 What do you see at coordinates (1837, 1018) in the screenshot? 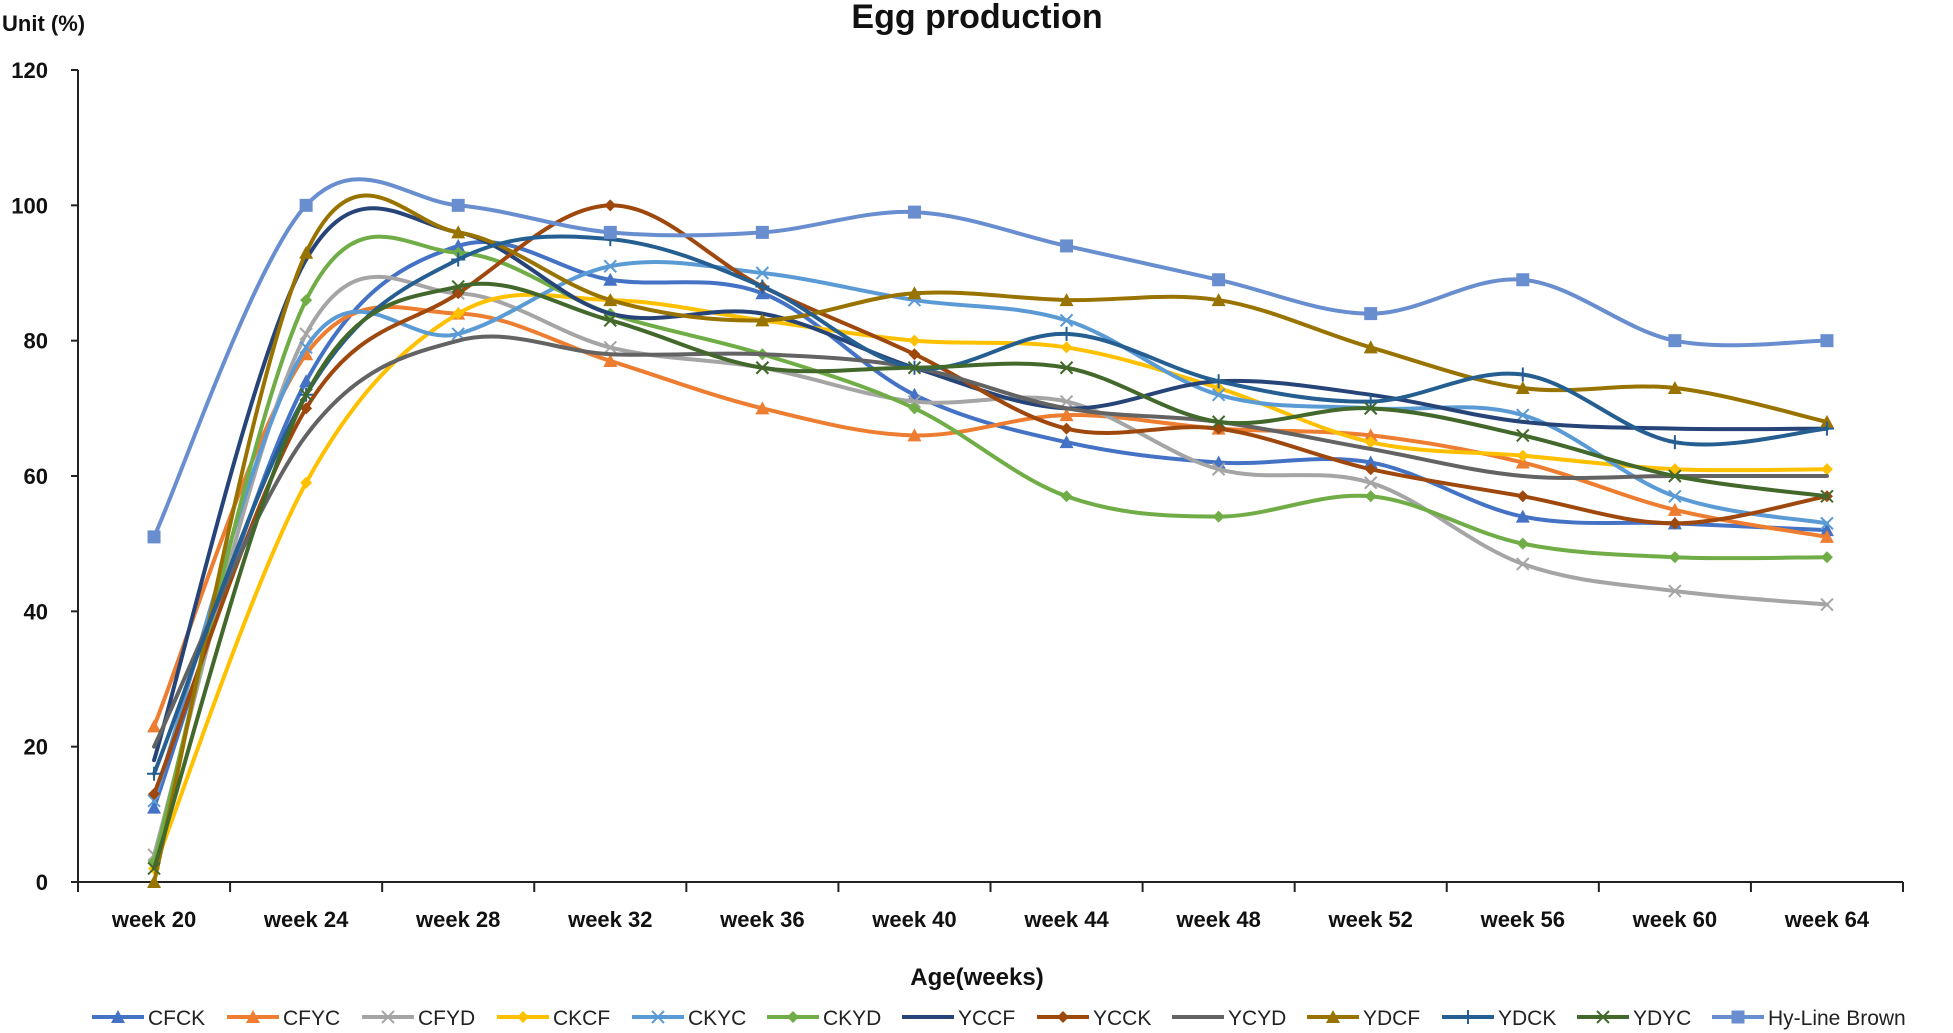
I see `legend-label: Hy-Line Brown` at bounding box center [1837, 1018].